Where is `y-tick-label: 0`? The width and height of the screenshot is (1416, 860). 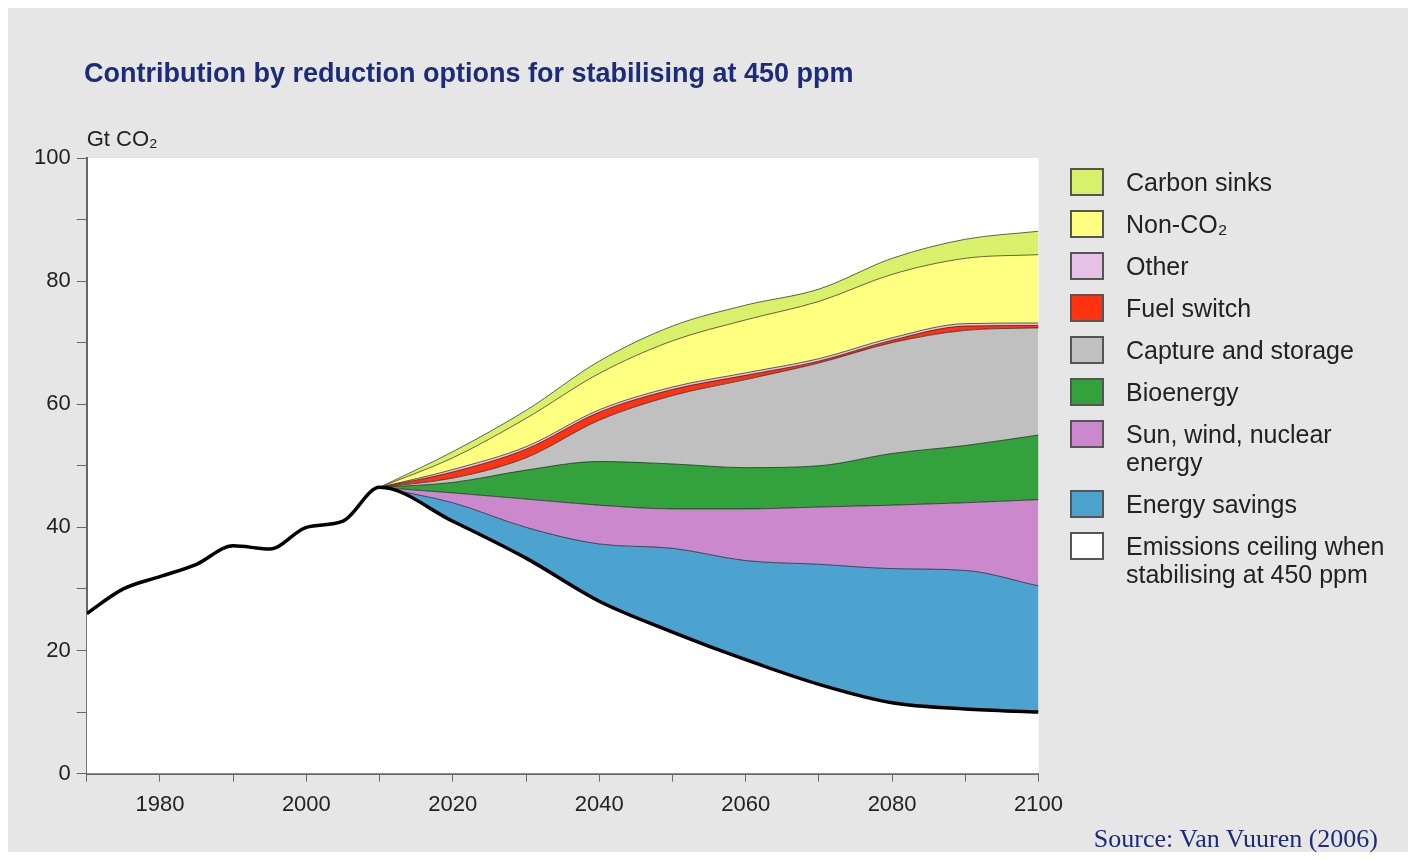 y-tick-label: 0 is located at coordinates (64, 772).